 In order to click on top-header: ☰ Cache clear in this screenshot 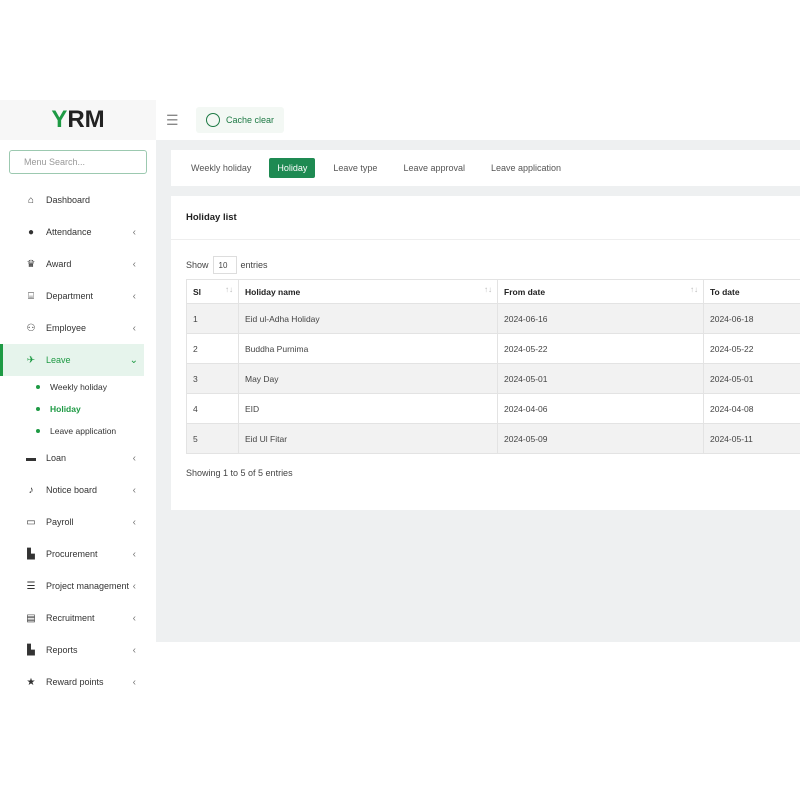, I will do `click(478, 120)`.